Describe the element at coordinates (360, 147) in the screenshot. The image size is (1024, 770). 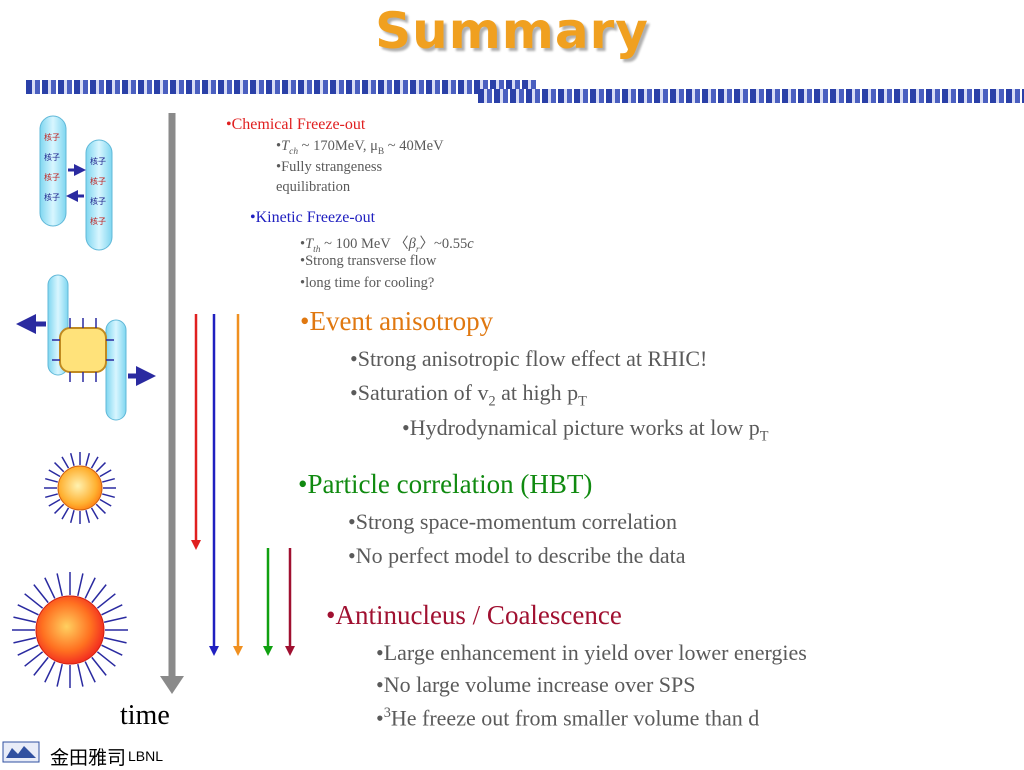
I see `chemical-temperature-item: •Tch ~ 170MeV, μB ~ 40MeV` at that location.